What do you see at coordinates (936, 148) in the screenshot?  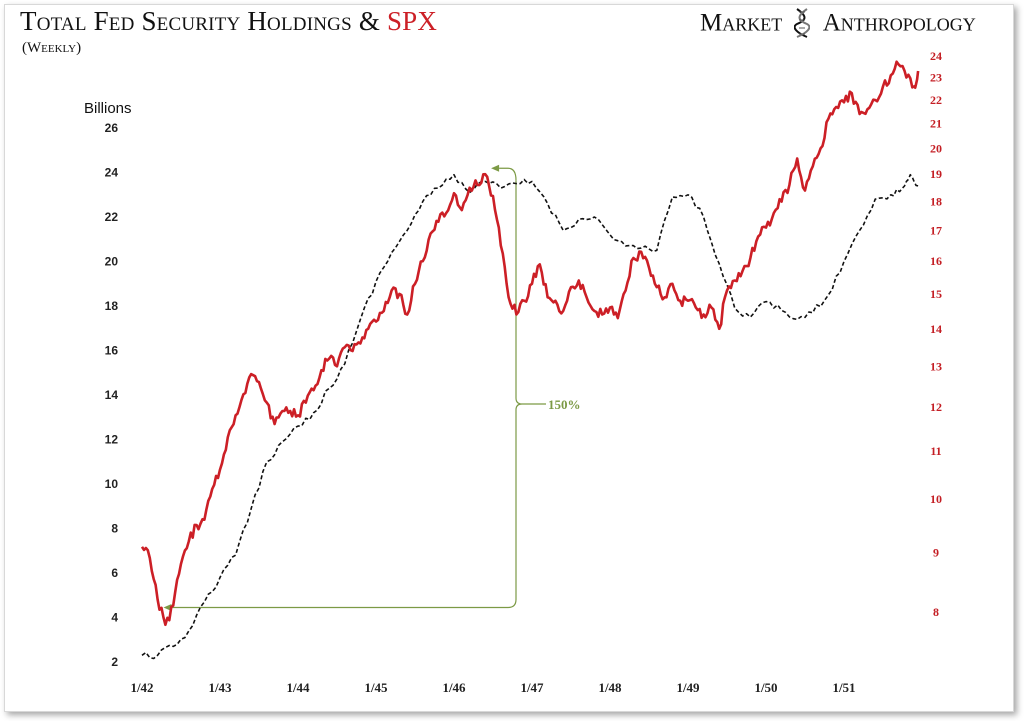 I see `right-axis-tick-label: 20` at bounding box center [936, 148].